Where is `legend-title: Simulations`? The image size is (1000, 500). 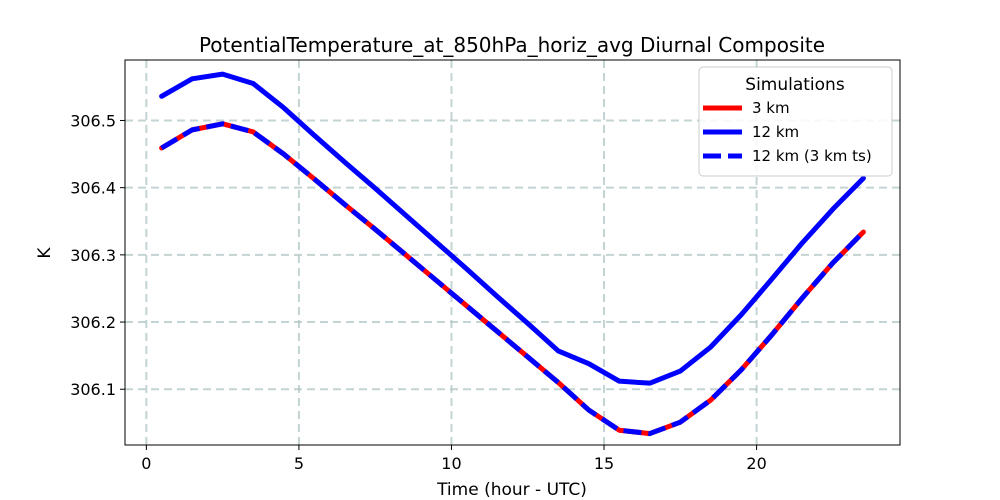
legend-title: Simulations is located at coordinates (795, 85).